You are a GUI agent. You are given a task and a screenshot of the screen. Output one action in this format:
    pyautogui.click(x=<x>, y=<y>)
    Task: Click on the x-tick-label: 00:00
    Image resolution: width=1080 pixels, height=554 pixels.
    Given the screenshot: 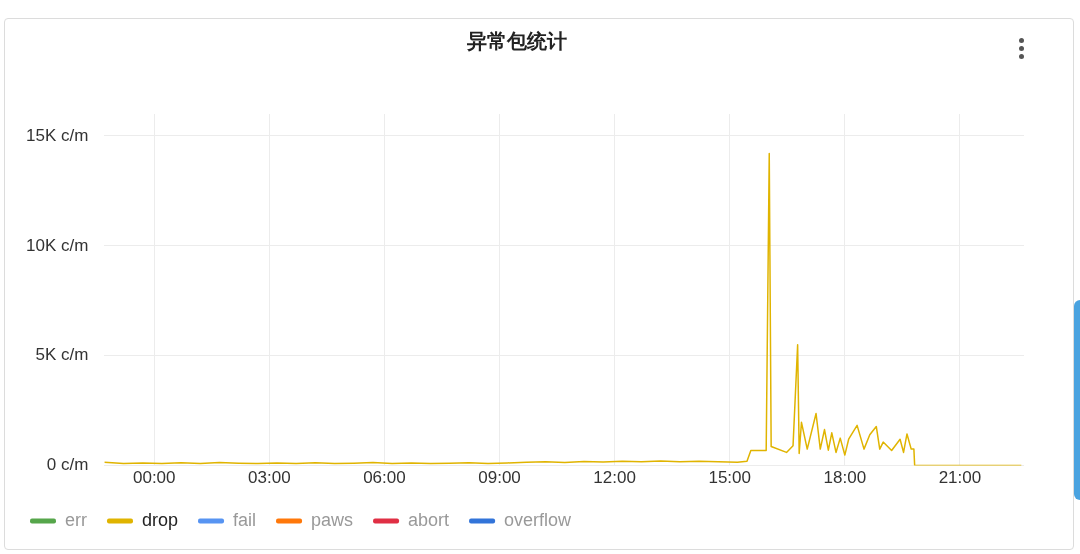 What is the action you would take?
    pyautogui.click(x=154, y=478)
    